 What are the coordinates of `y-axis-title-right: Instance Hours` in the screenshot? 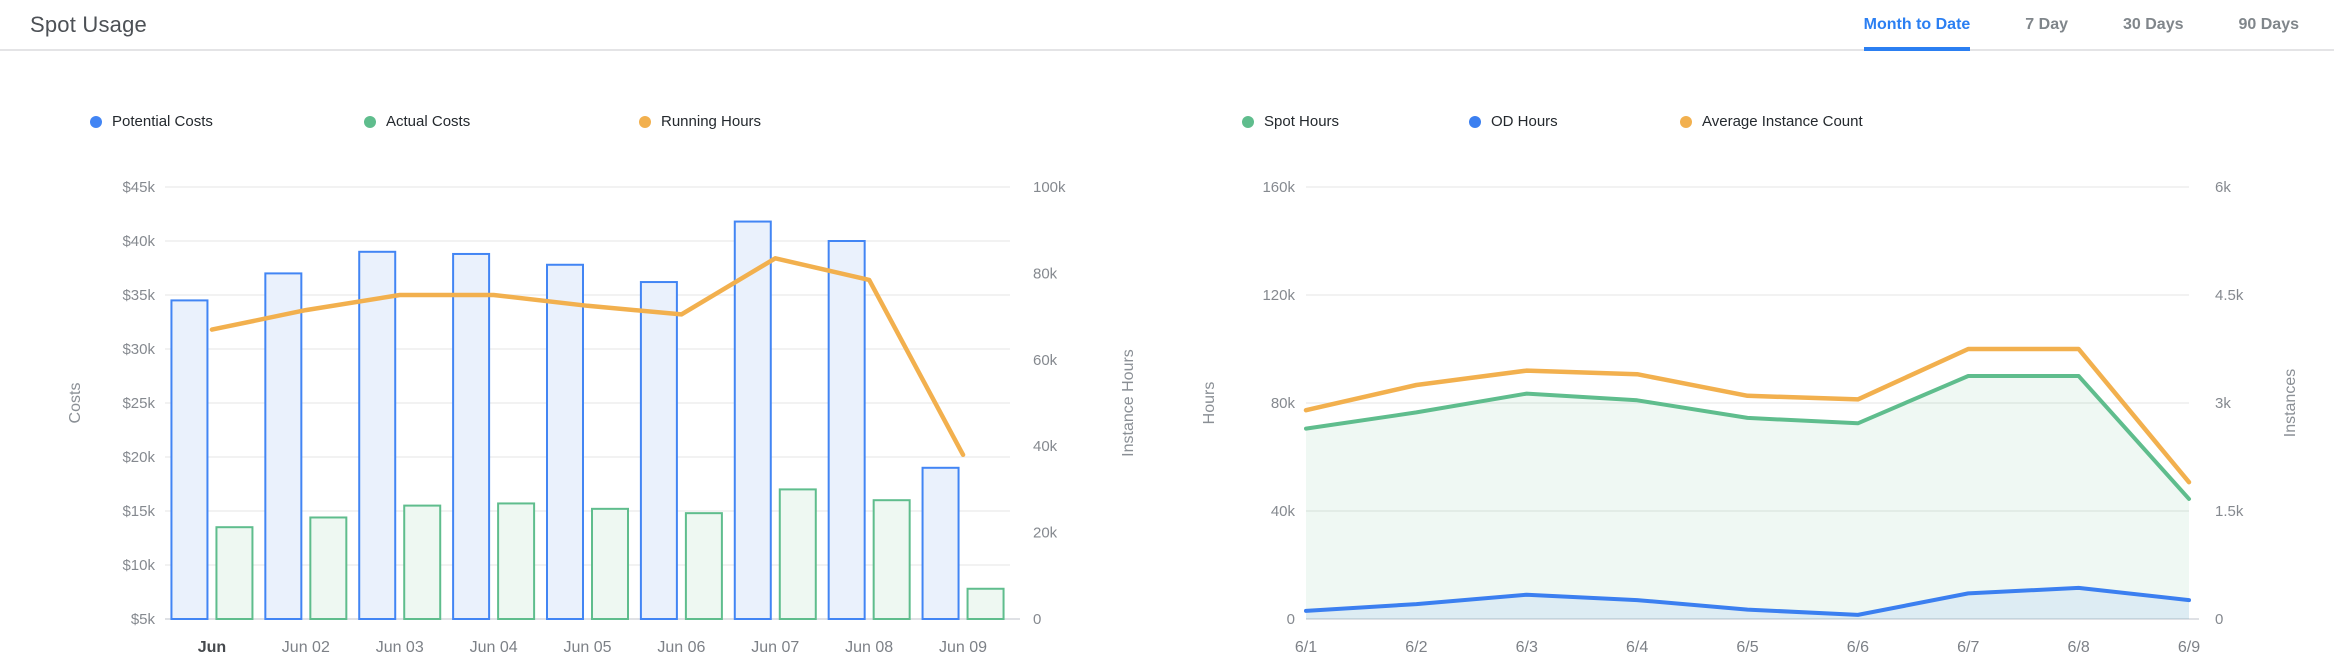 It's located at (1128, 403).